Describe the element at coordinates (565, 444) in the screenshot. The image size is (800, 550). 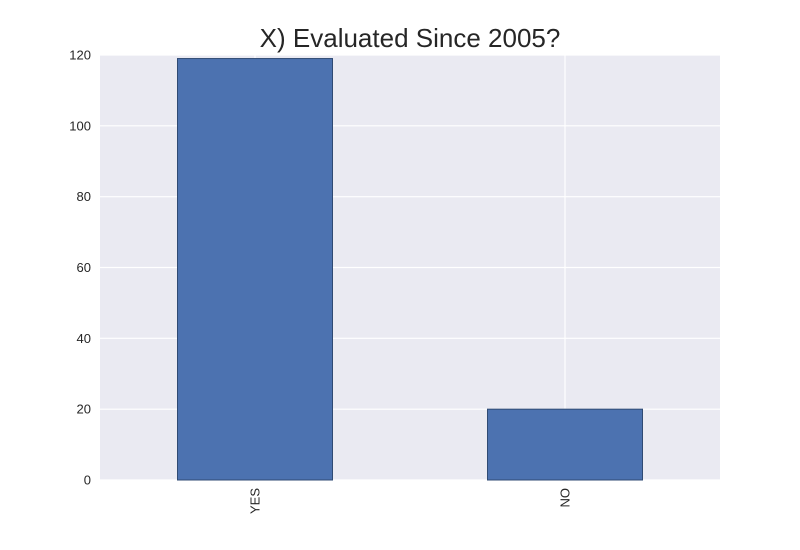
I see `bar-no` at that location.